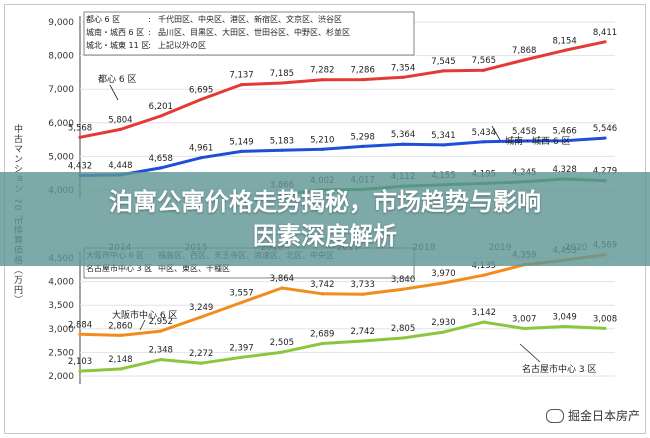 The width and height of the screenshot is (650, 438). Describe the element at coordinates (325, 236) in the screenshot. I see `banner-title-line2: 因素深度解析` at that location.